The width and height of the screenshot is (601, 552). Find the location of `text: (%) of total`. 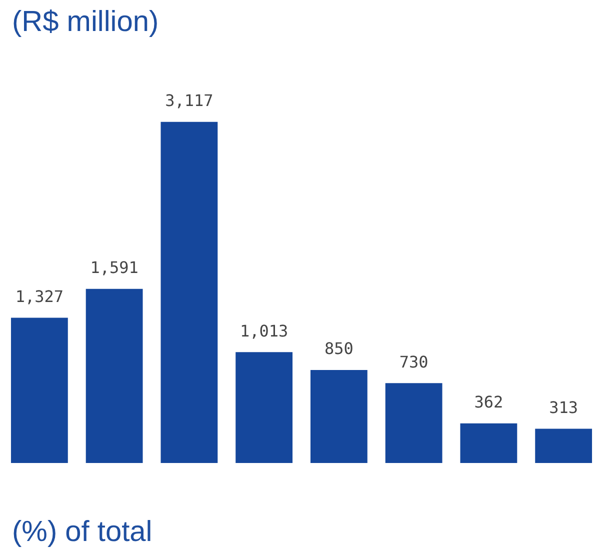

text: (%) of total is located at coordinates (82, 532).